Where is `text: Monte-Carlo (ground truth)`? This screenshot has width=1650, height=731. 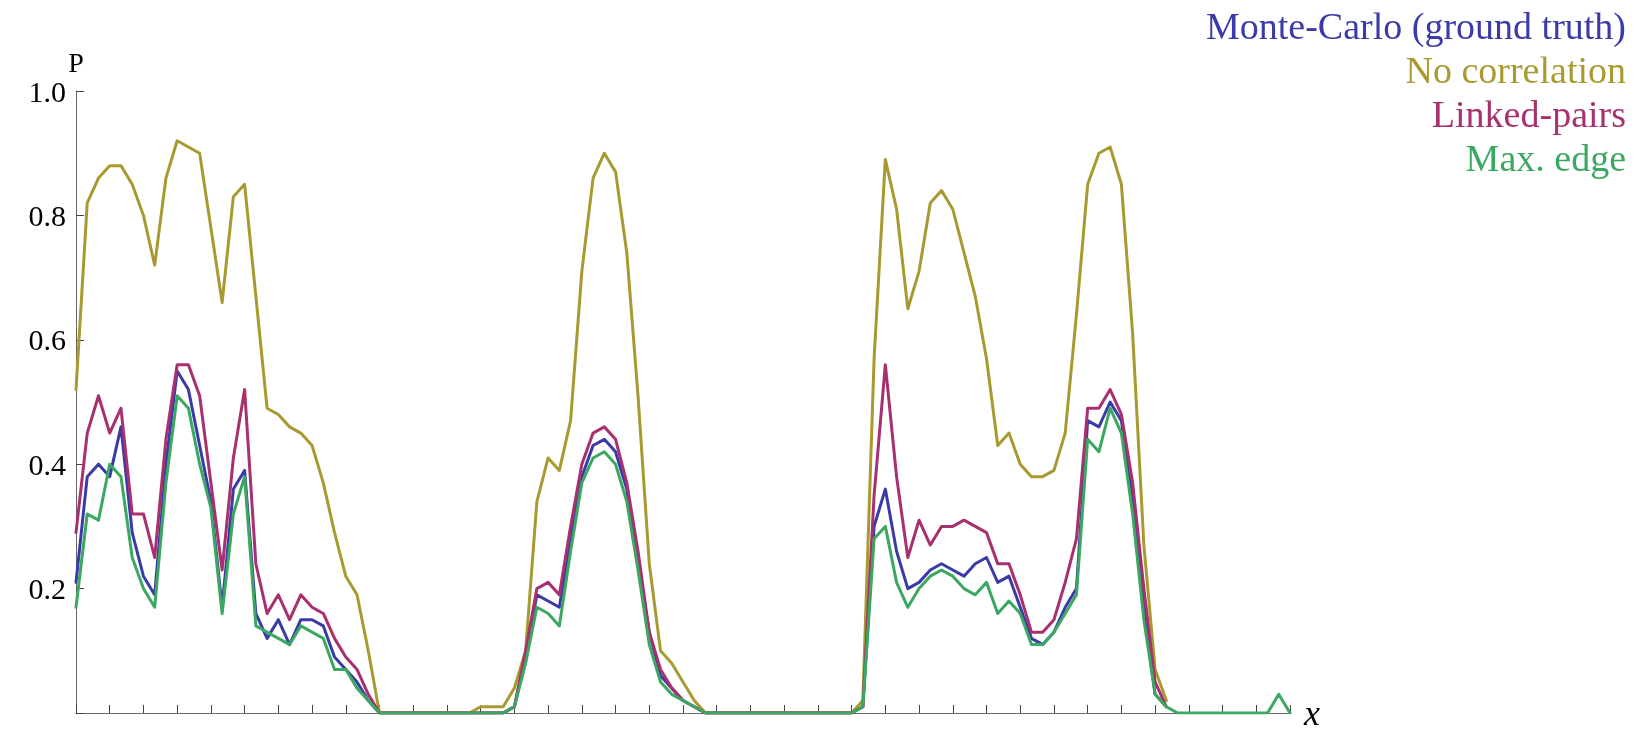 text: Monte-Carlo (ground truth) is located at coordinates (1415, 26).